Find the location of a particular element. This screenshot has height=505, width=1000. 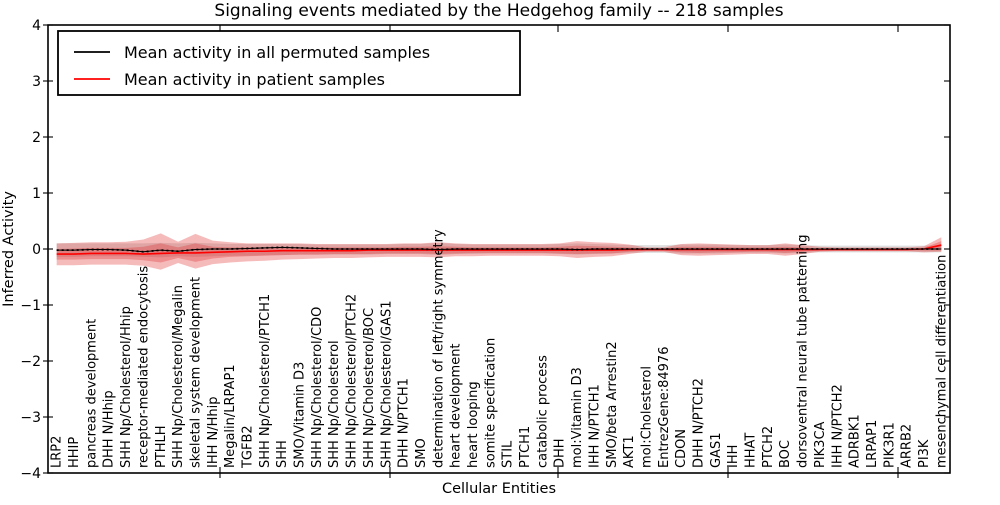

y-tick-label: −2 is located at coordinates (30, 362).